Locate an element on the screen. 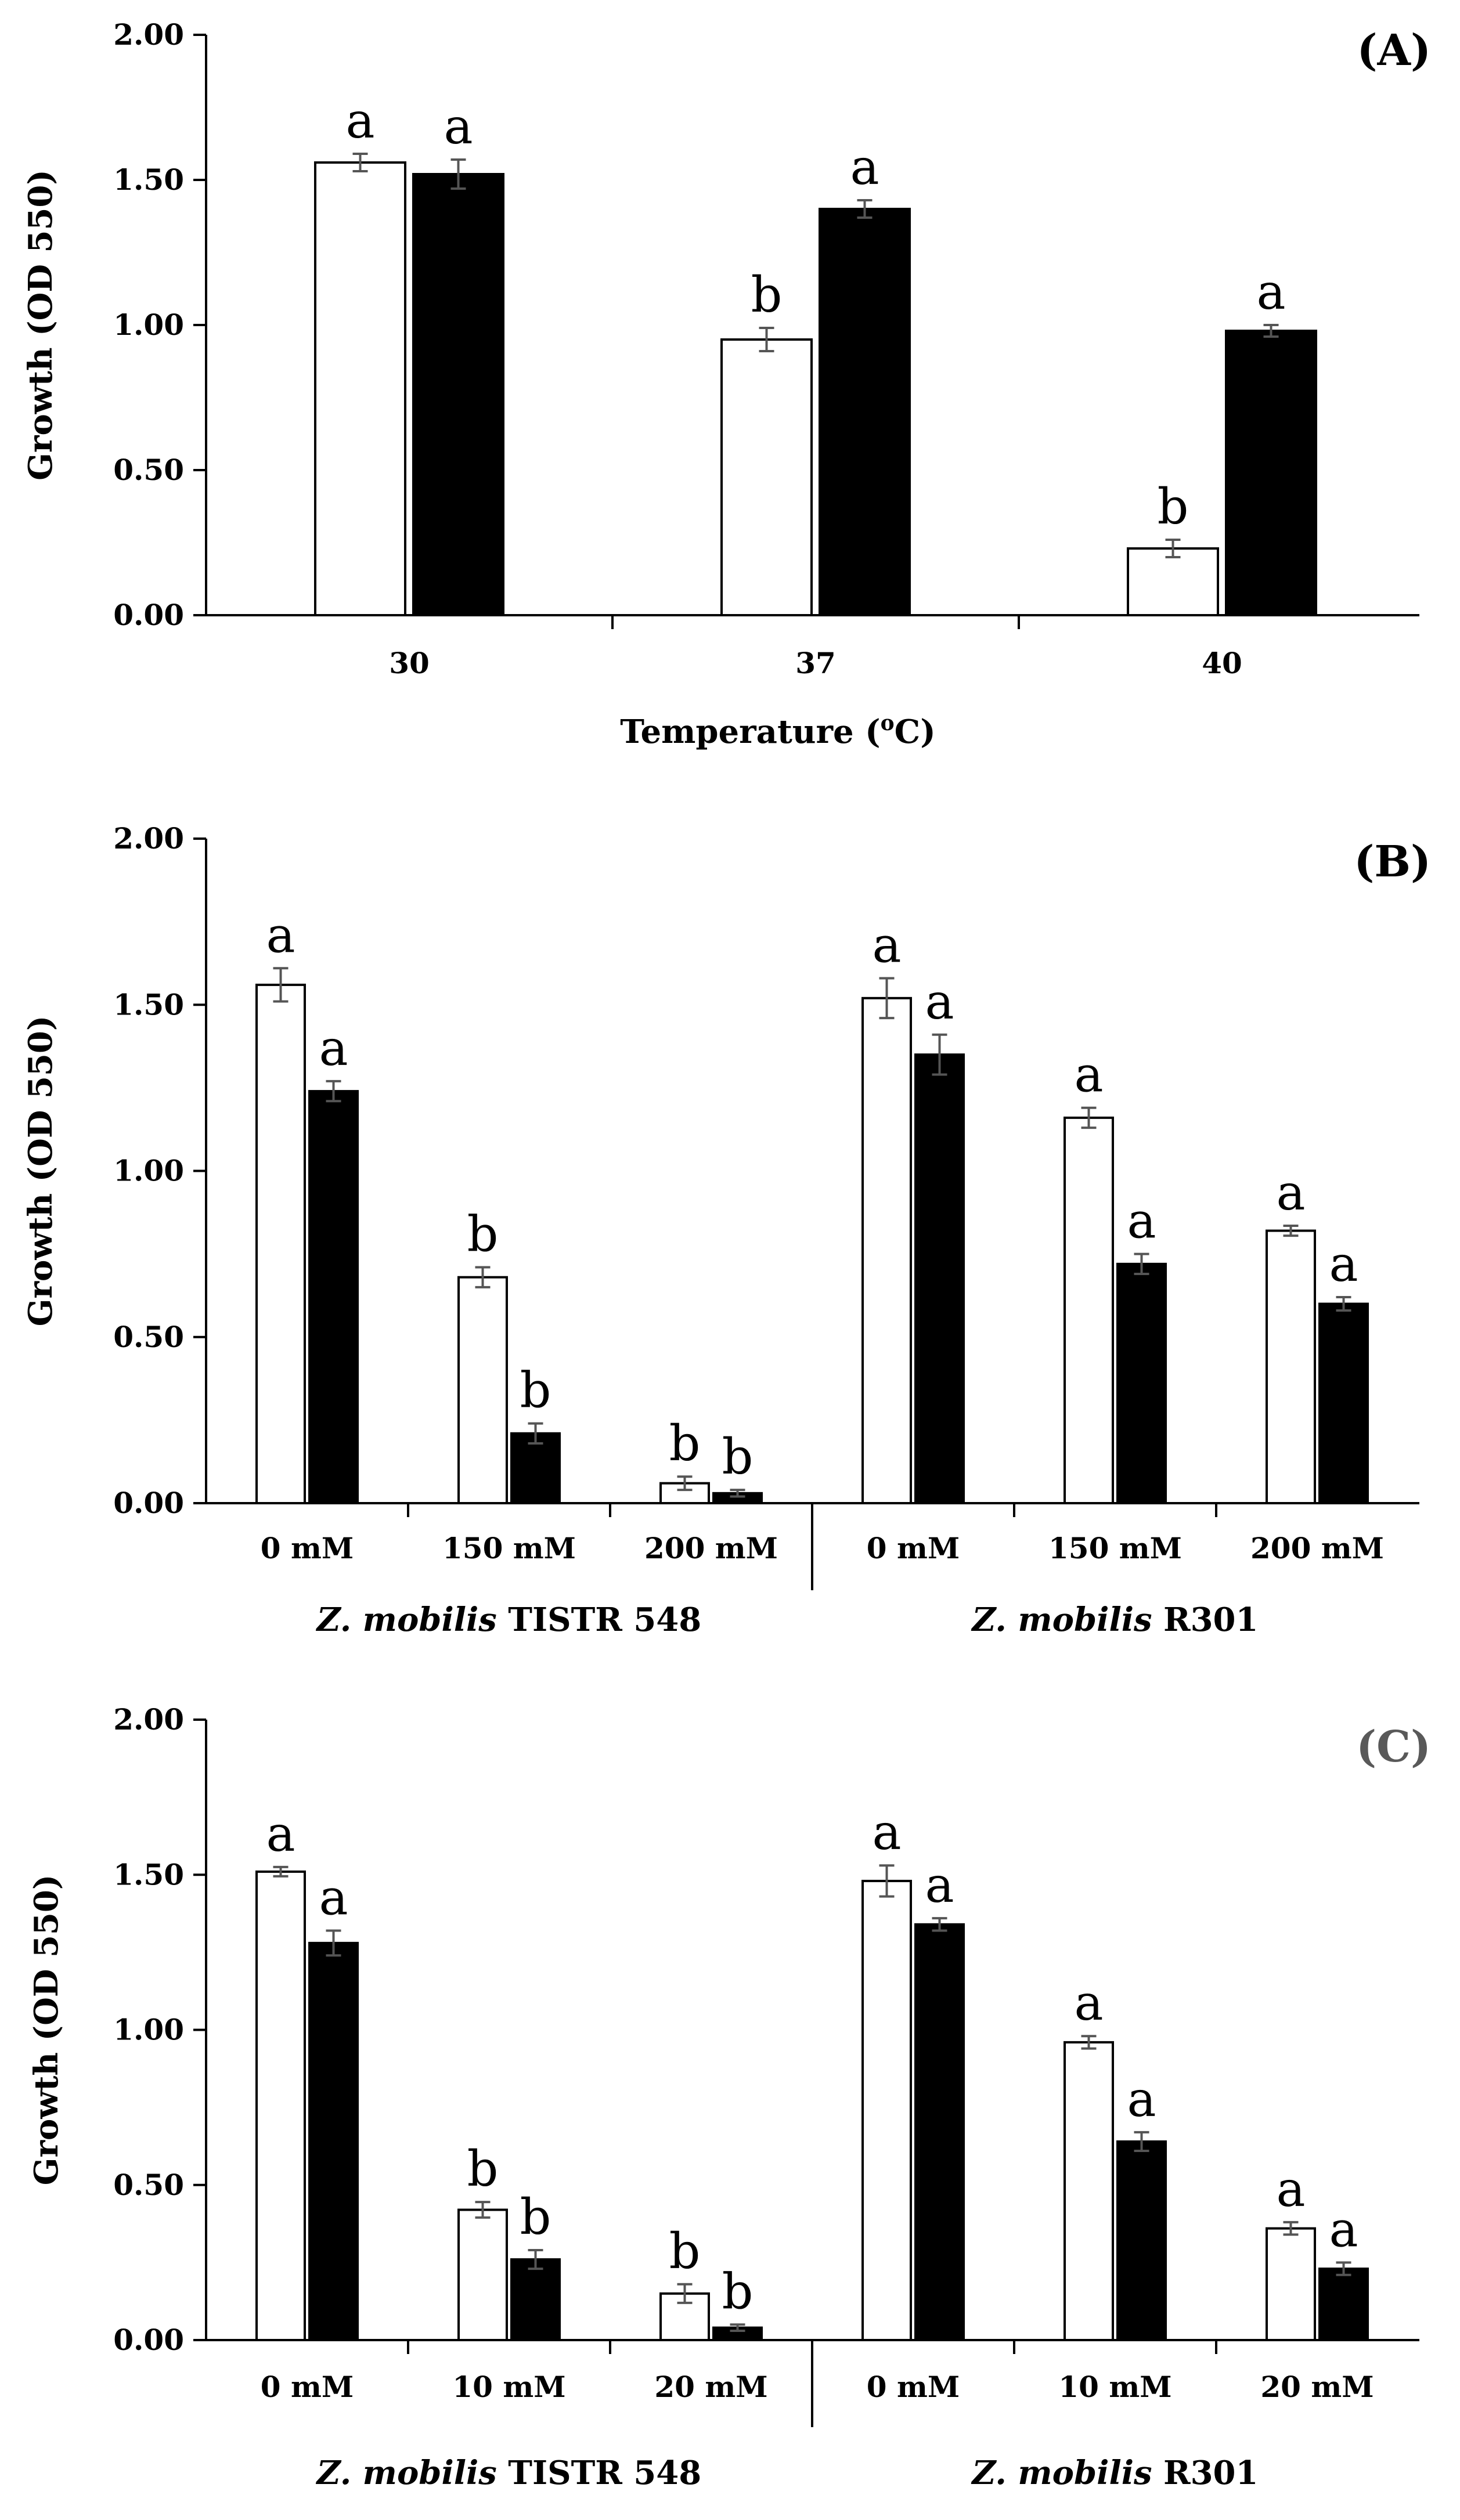  x-tick-label: 40 is located at coordinates (1222, 663).